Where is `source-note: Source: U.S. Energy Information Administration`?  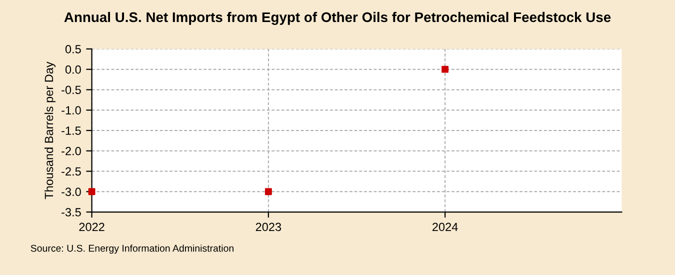 source-note: Source: U.S. Energy Information Administration is located at coordinates (132, 249).